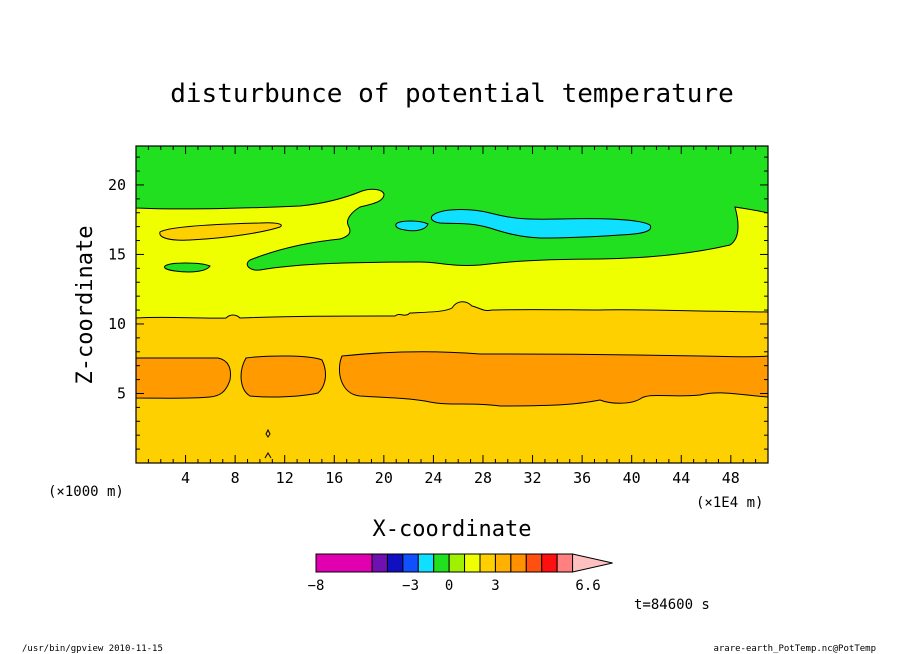 Image resolution: width=904 pixels, height=654 pixels. I want to click on x-tick-label: 32, so click(533, 478).